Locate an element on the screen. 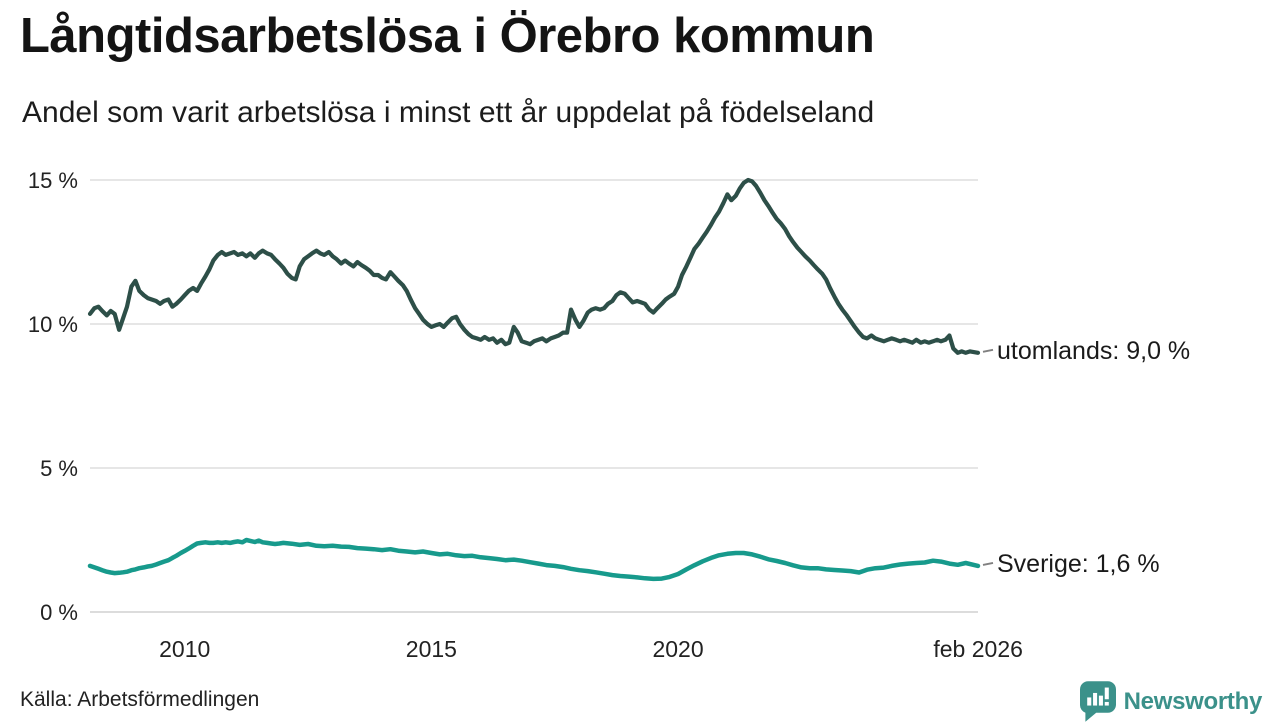 The width and height of the screenshot is (1280, 722). series-end-label-utomlands: utomlands: 9,0 % is located at coordinates (1094, 350).